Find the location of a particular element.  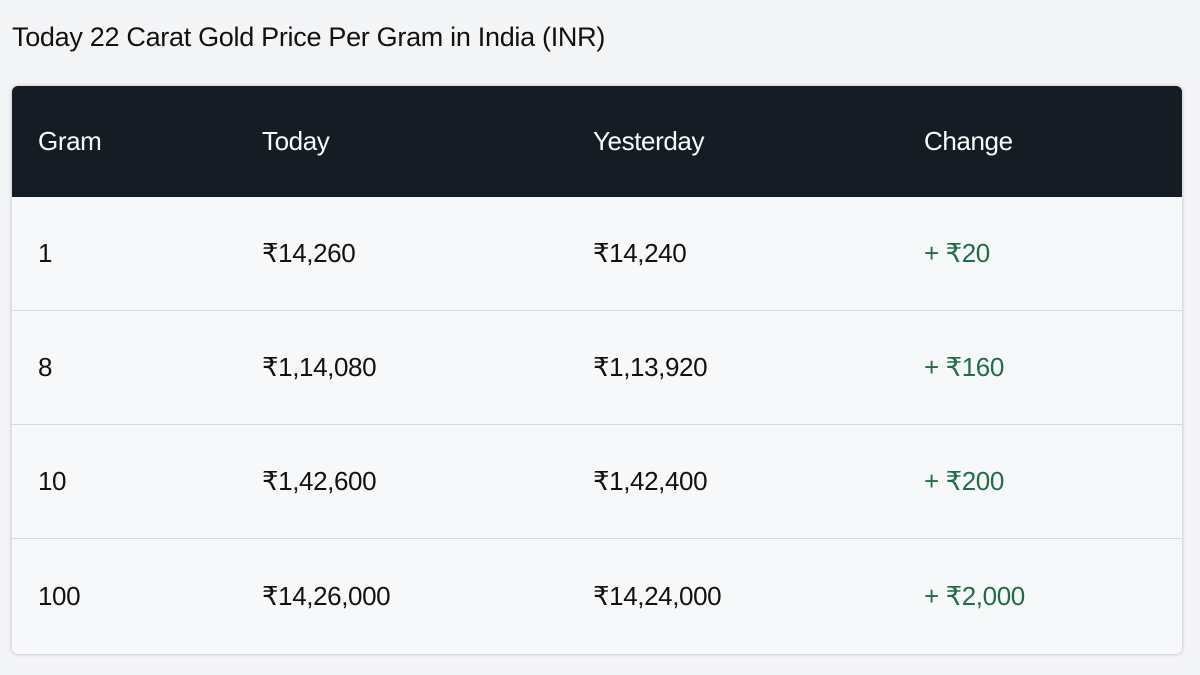

cell-yesterday: ₹1,13,920 is located at coordinates (650, 367).